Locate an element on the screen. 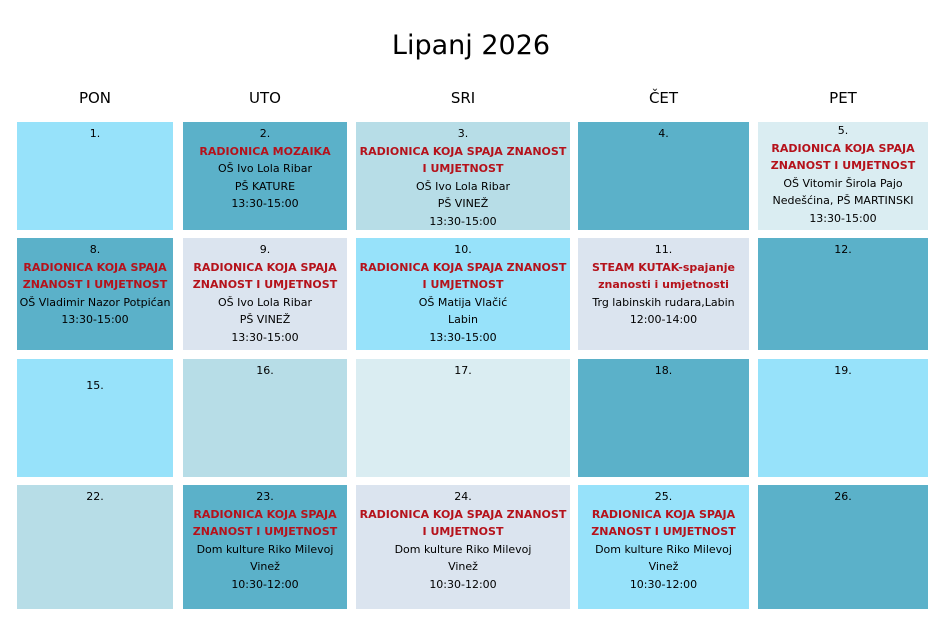  event-detail-line: PŠ KATURE is located at coordinates (265, 186).